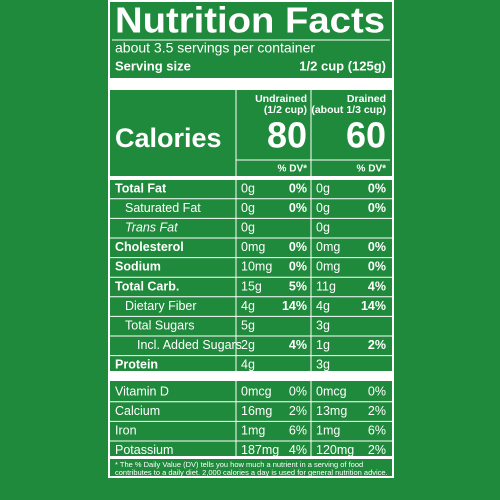 This screenshot has width=500, height=500. I want to click on calories-label: Calories, so click(168, 138).